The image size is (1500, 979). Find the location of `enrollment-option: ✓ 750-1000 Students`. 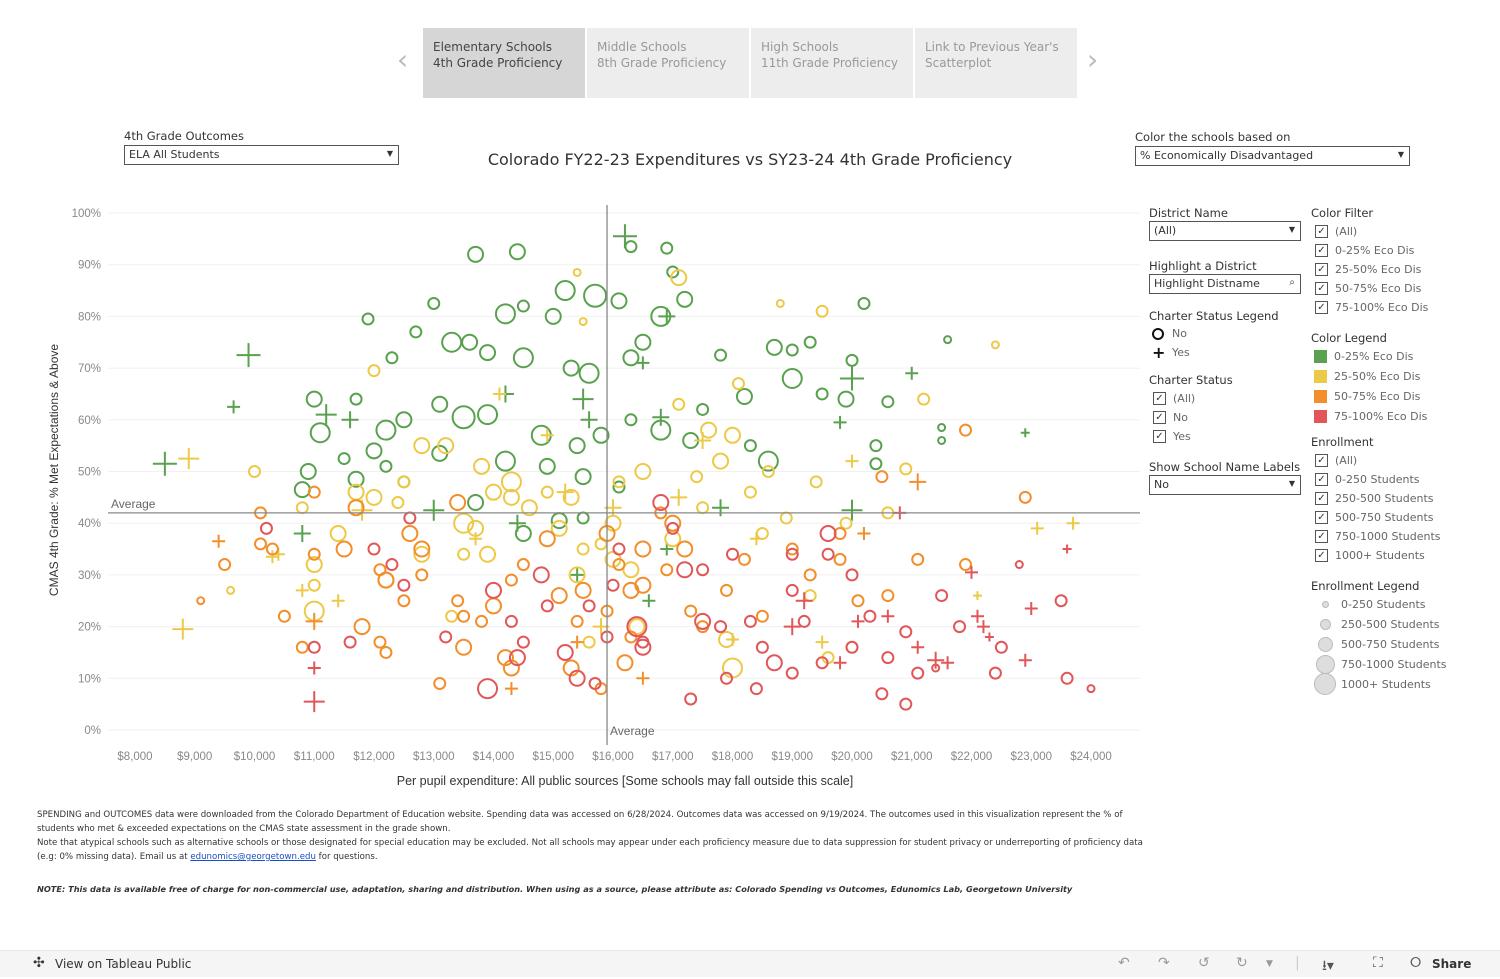

enrollment-option: ✓ 750-1000 Students is located at coordinates (1378, 536).